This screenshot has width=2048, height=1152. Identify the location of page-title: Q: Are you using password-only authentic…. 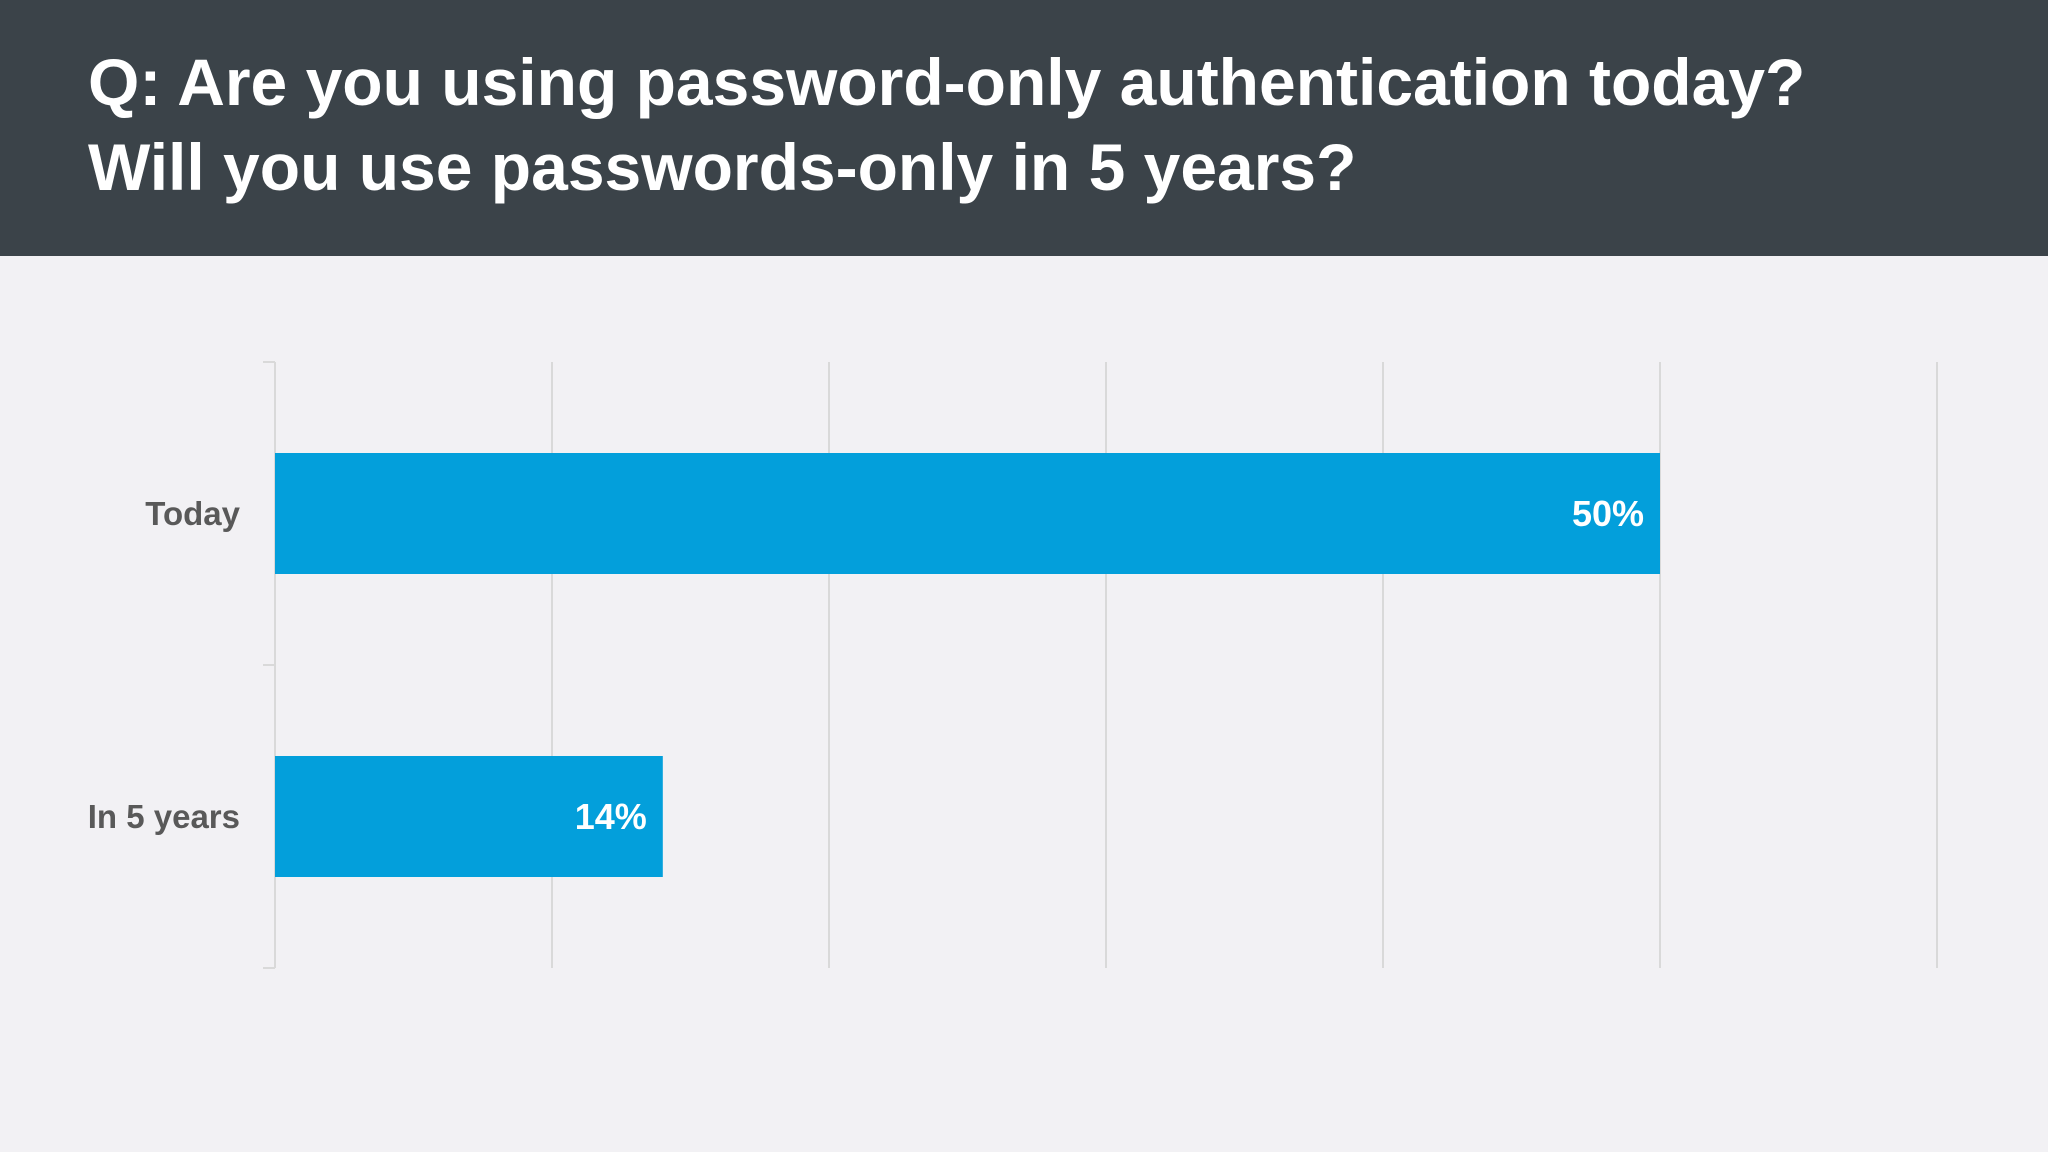
(1038, 125).